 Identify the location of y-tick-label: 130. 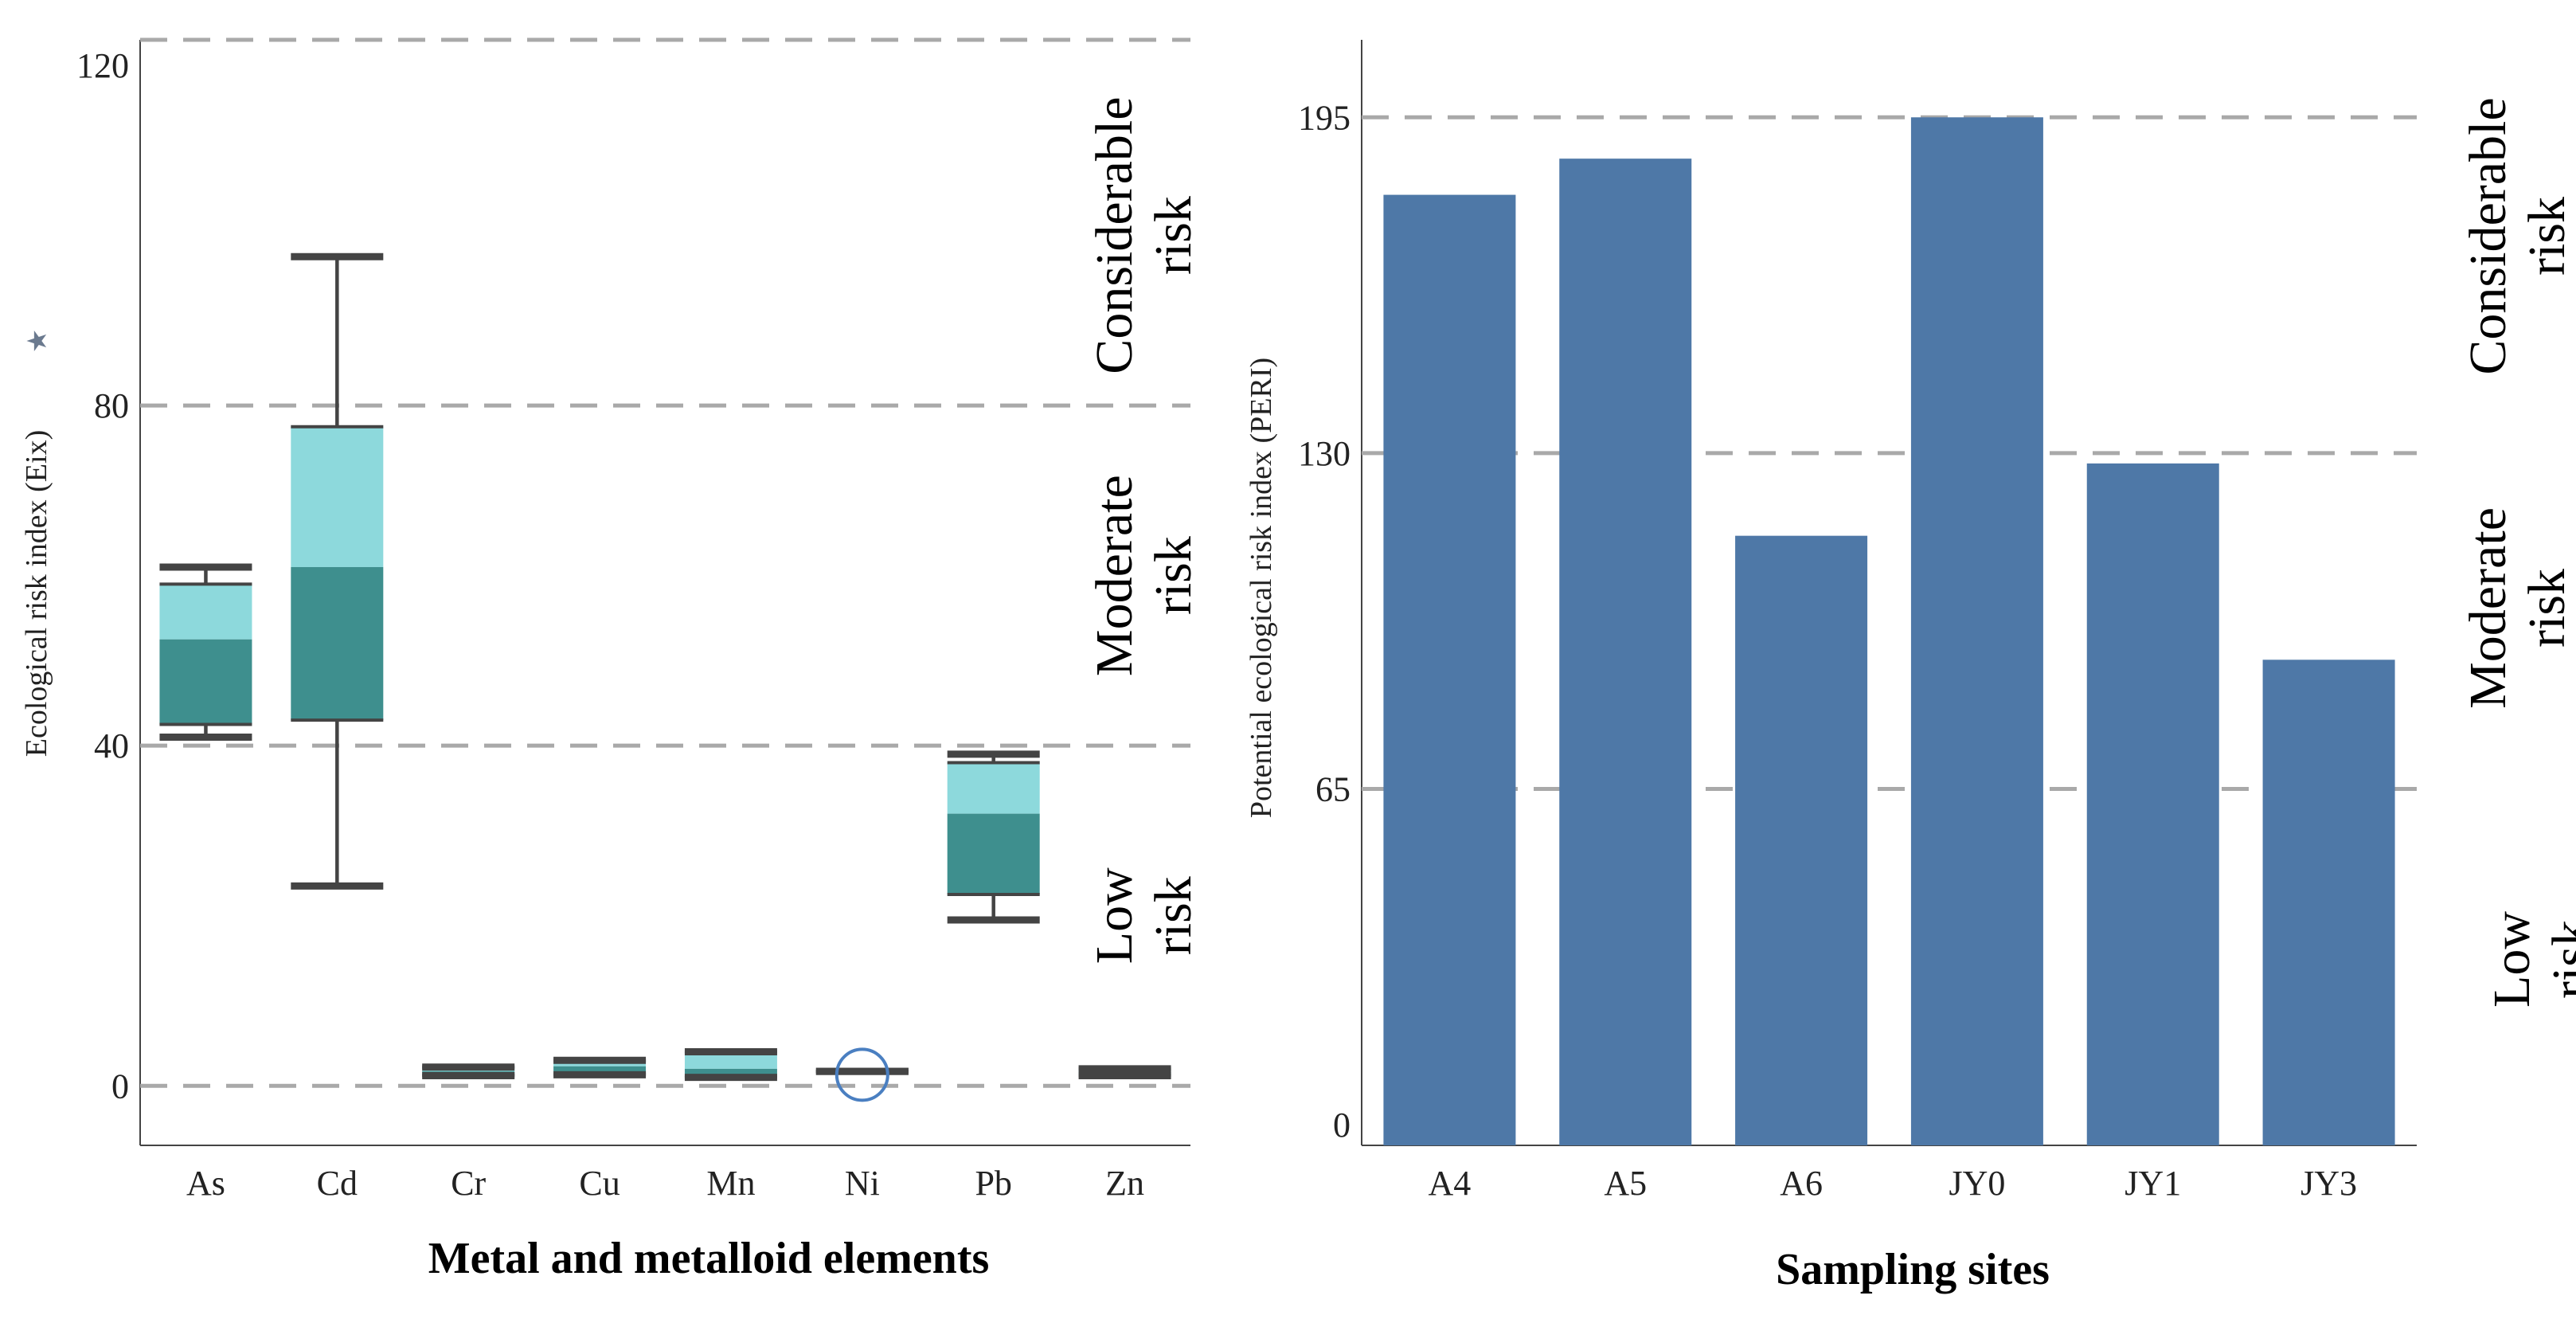
(1324, 453).